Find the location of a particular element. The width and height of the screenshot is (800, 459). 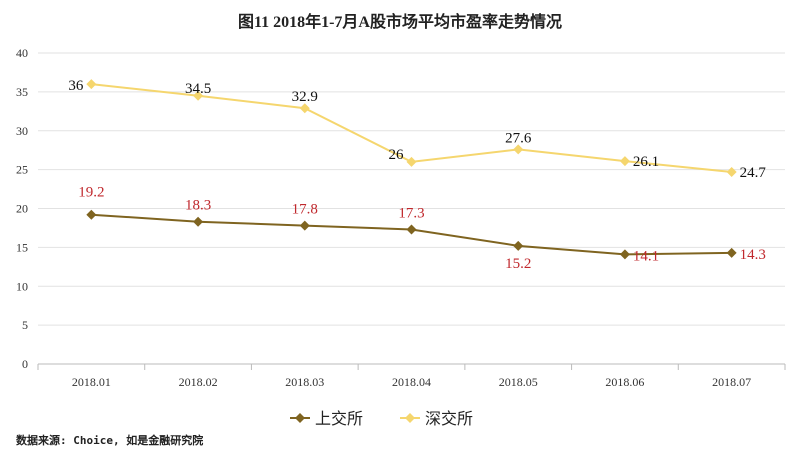

data-label: 32.9 is located at coordinates (305, 97).